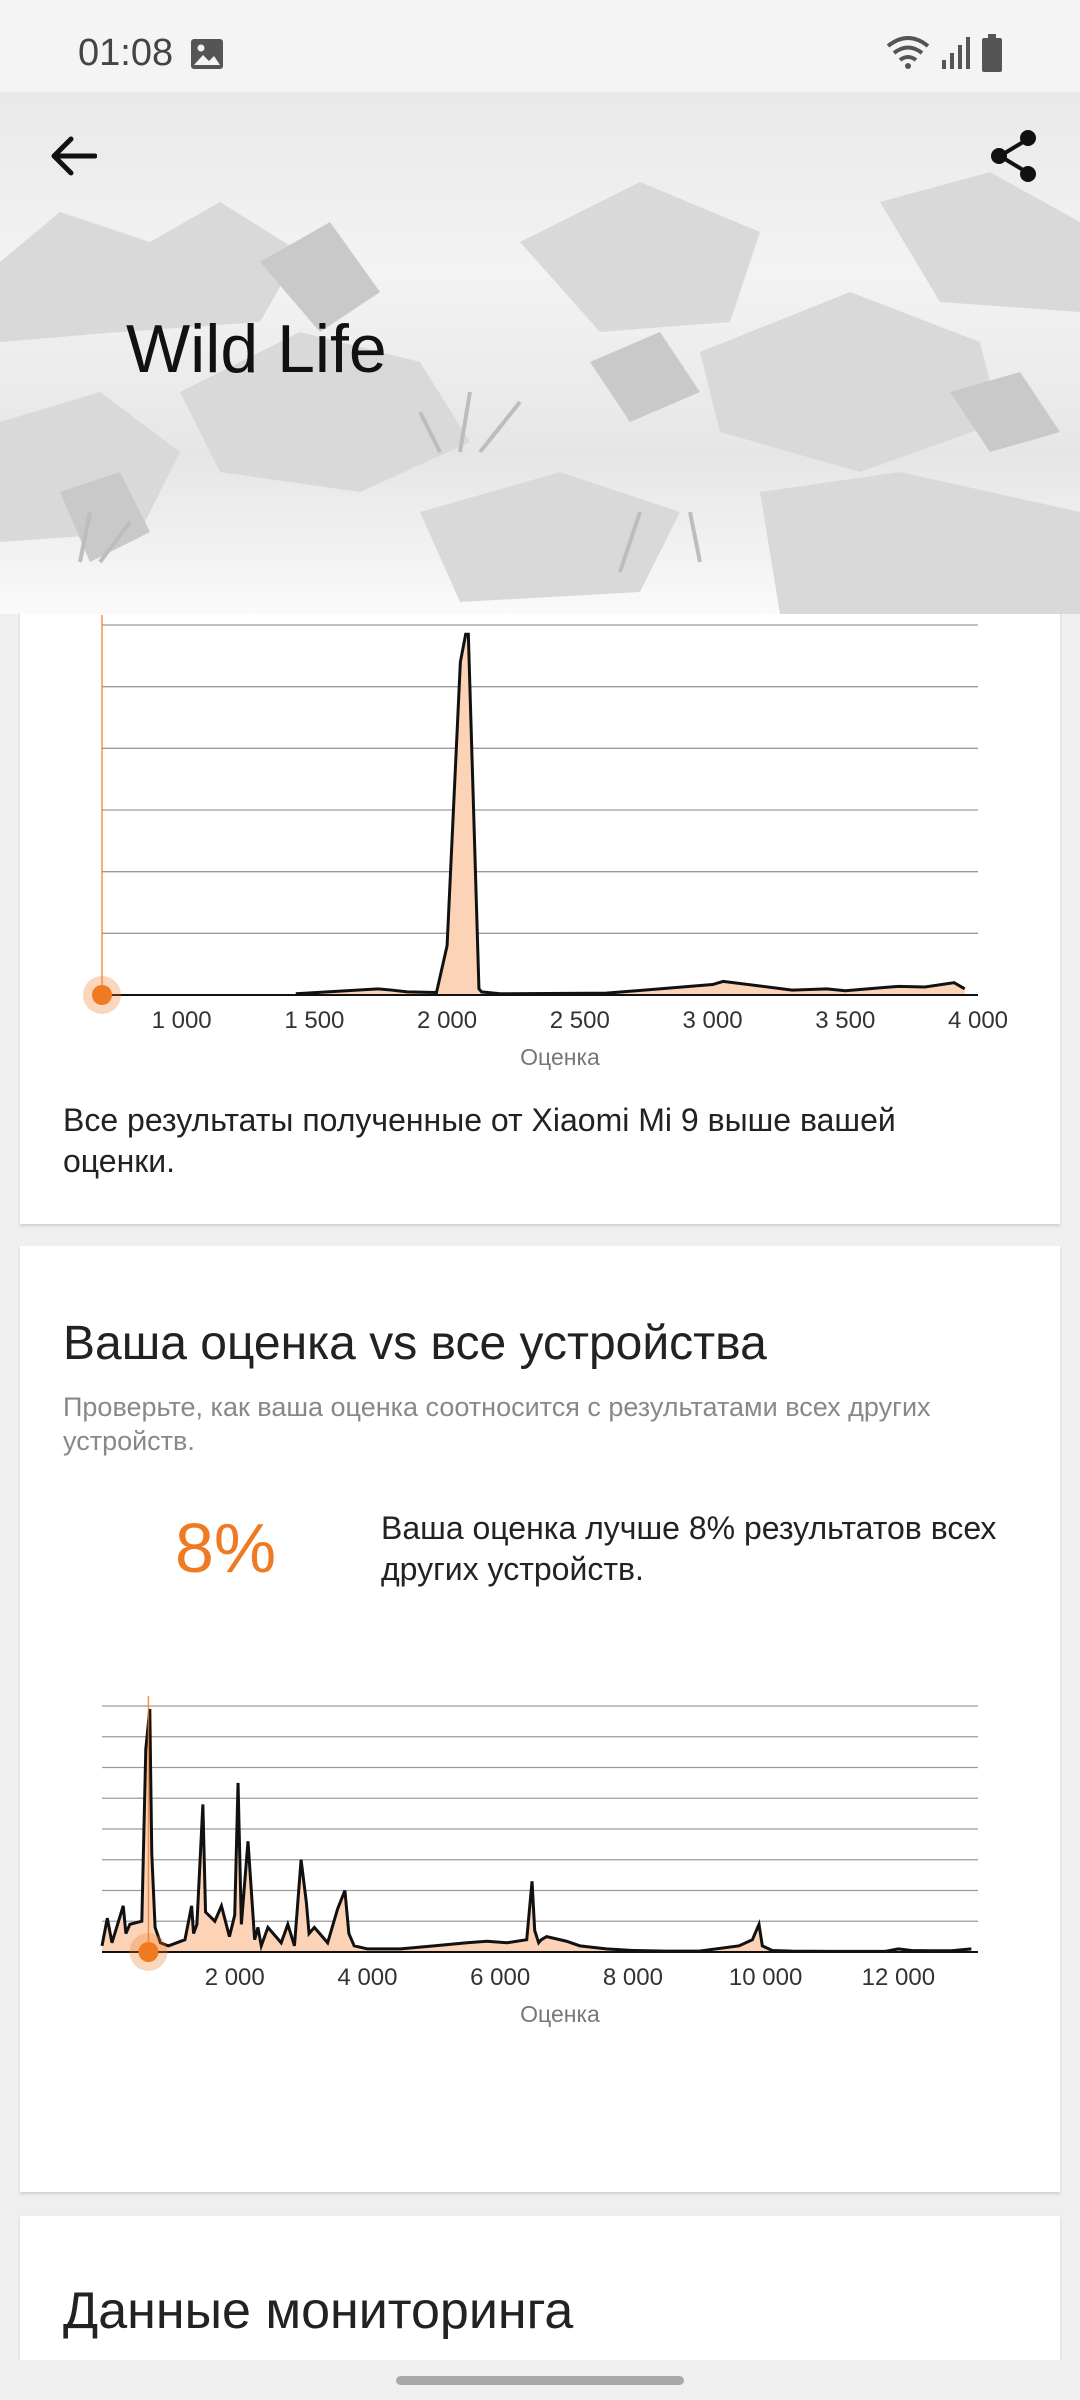 Image resolution: width=1080 pixels, height=2400 pixels. I want to click on share-icon, so click(1013, 156).